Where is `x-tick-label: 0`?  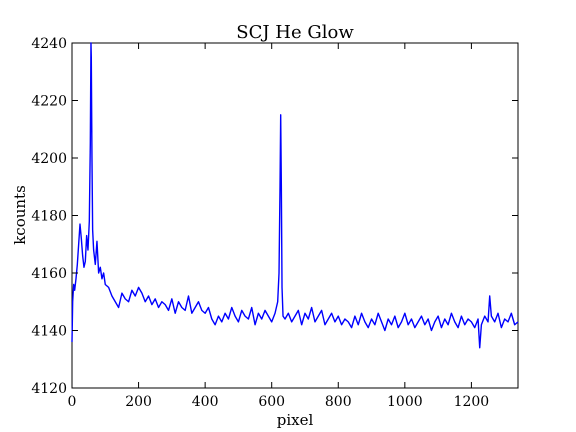
x-tick-label: 0 is located at coordinates (72, 402).